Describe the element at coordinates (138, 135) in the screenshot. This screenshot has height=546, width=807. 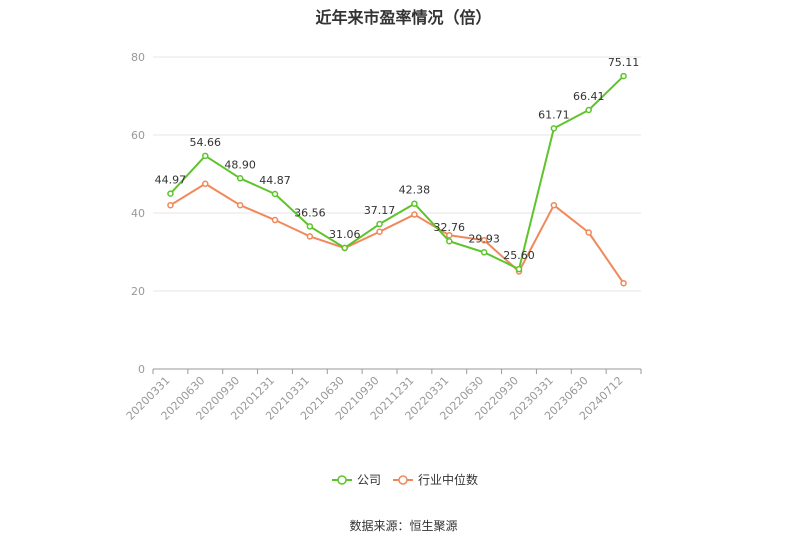
I see `y-tick-label: 60` at that location.